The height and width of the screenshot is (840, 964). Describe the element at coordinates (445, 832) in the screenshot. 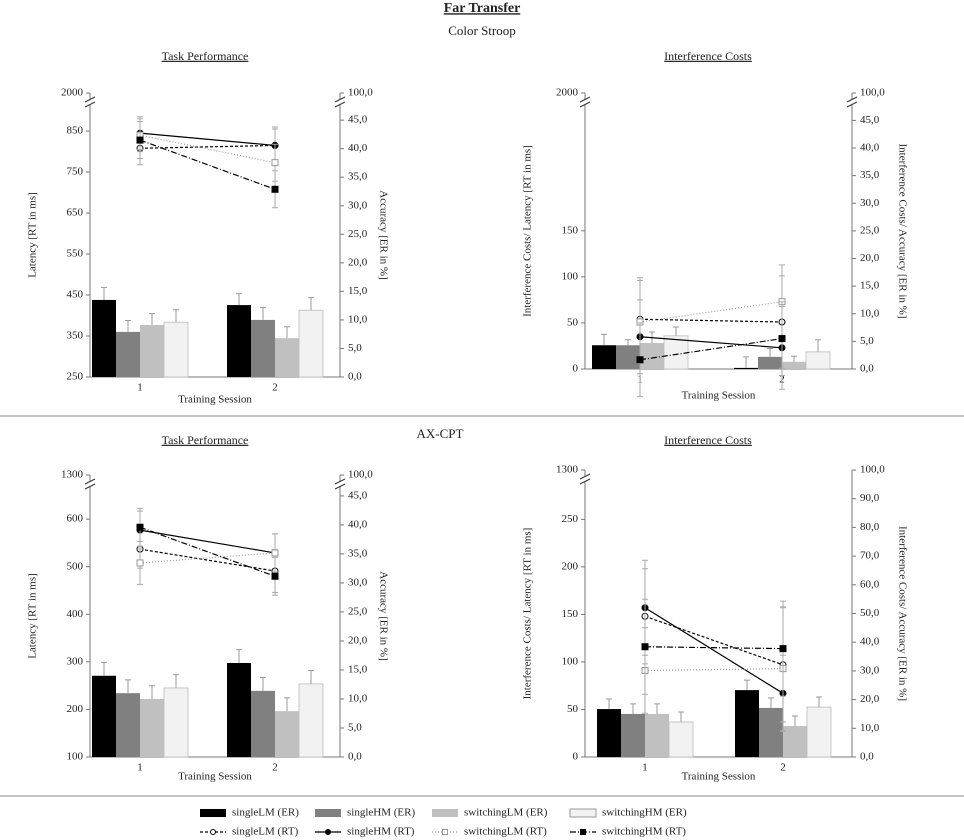

I see `legend-marker` at that location.